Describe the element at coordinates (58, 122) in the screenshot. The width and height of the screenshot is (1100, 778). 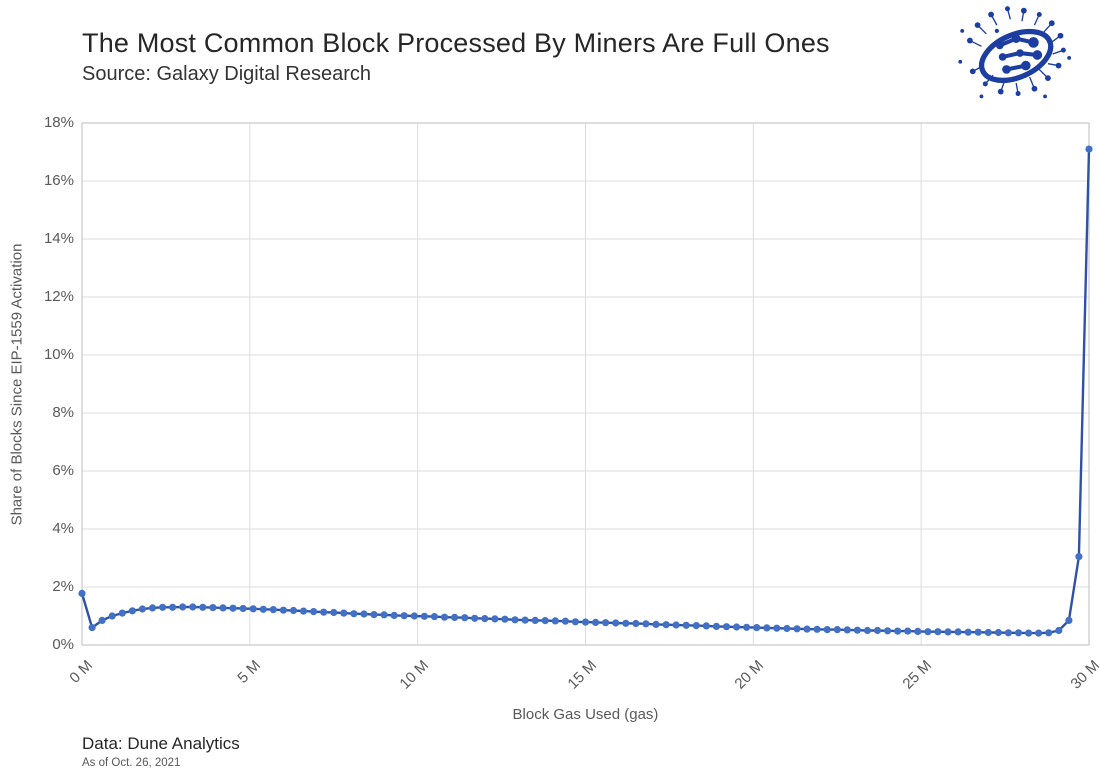
I see `y-tick-label: 18%` at that location.